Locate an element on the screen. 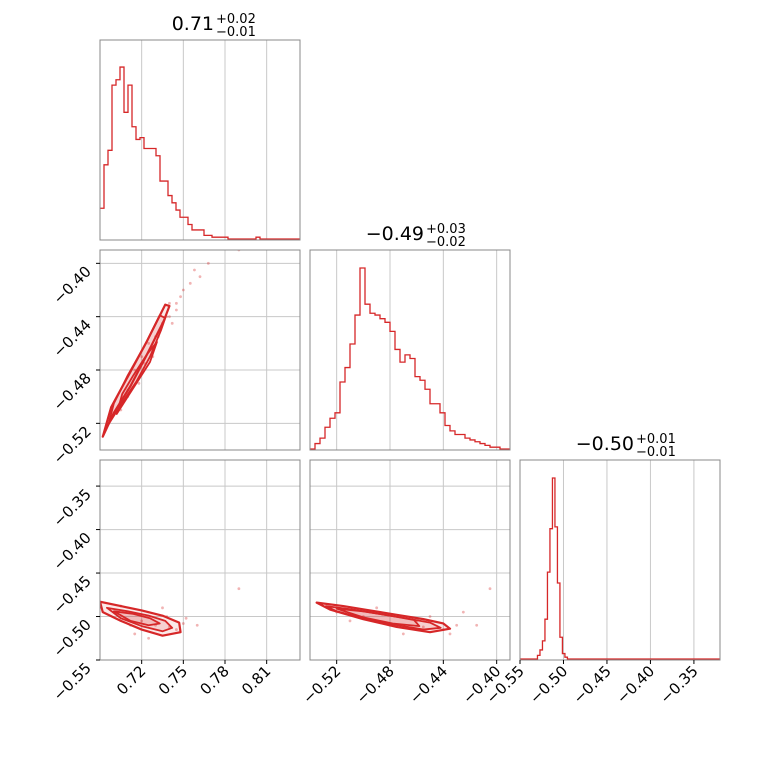  x-tick-label: −0.35 is located at coordinates (679, 684).